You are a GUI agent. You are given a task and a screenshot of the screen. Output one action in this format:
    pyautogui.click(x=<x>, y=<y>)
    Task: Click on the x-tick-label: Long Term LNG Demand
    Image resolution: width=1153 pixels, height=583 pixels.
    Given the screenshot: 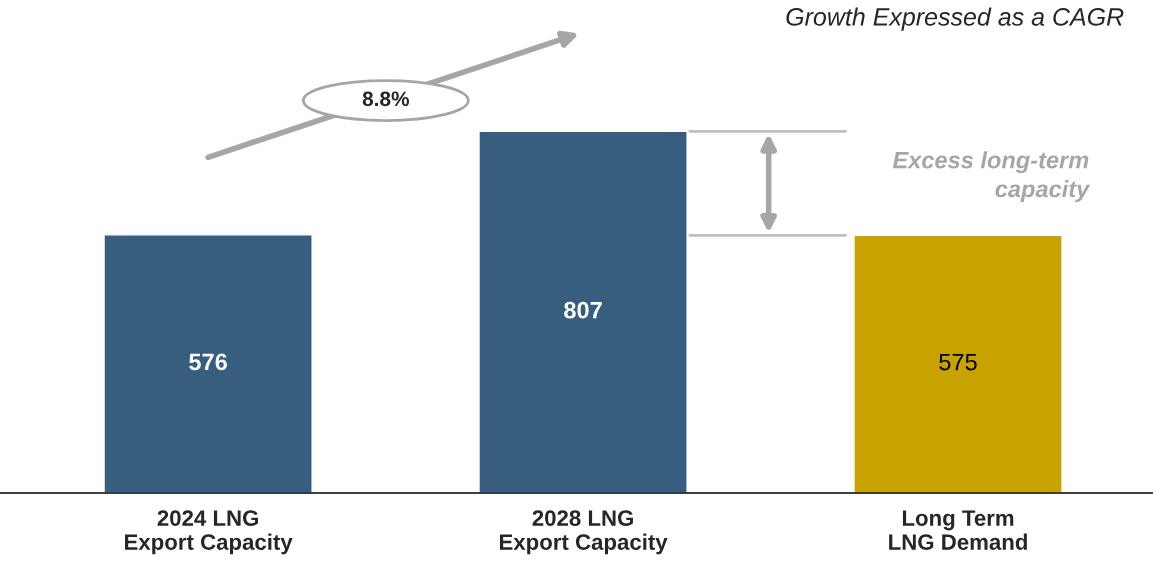 What is the action you would take?
    pyautogui.click(x=958, y=530)
    